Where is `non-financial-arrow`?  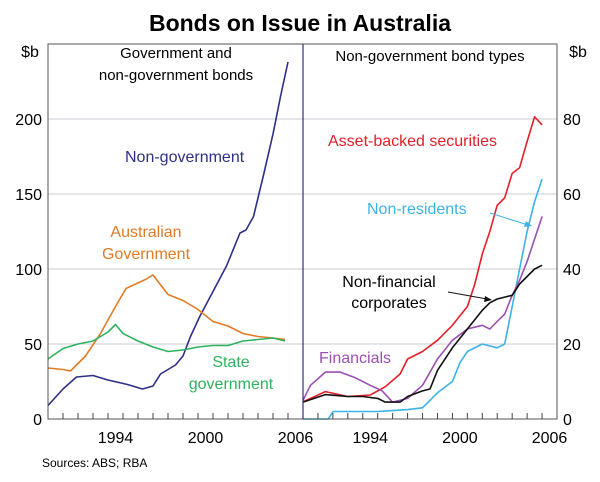
non-financial-arrow is located at coordinates (467, 295).